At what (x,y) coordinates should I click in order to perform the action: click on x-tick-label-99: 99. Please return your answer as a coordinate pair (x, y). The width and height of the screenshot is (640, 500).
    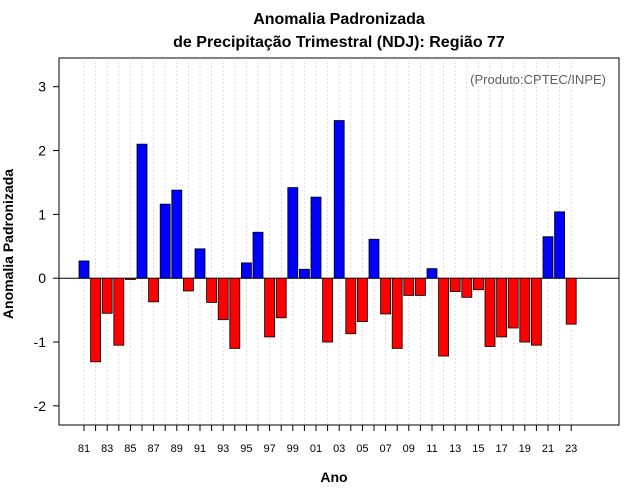
    Looking at the image, I should click on (293, 449).